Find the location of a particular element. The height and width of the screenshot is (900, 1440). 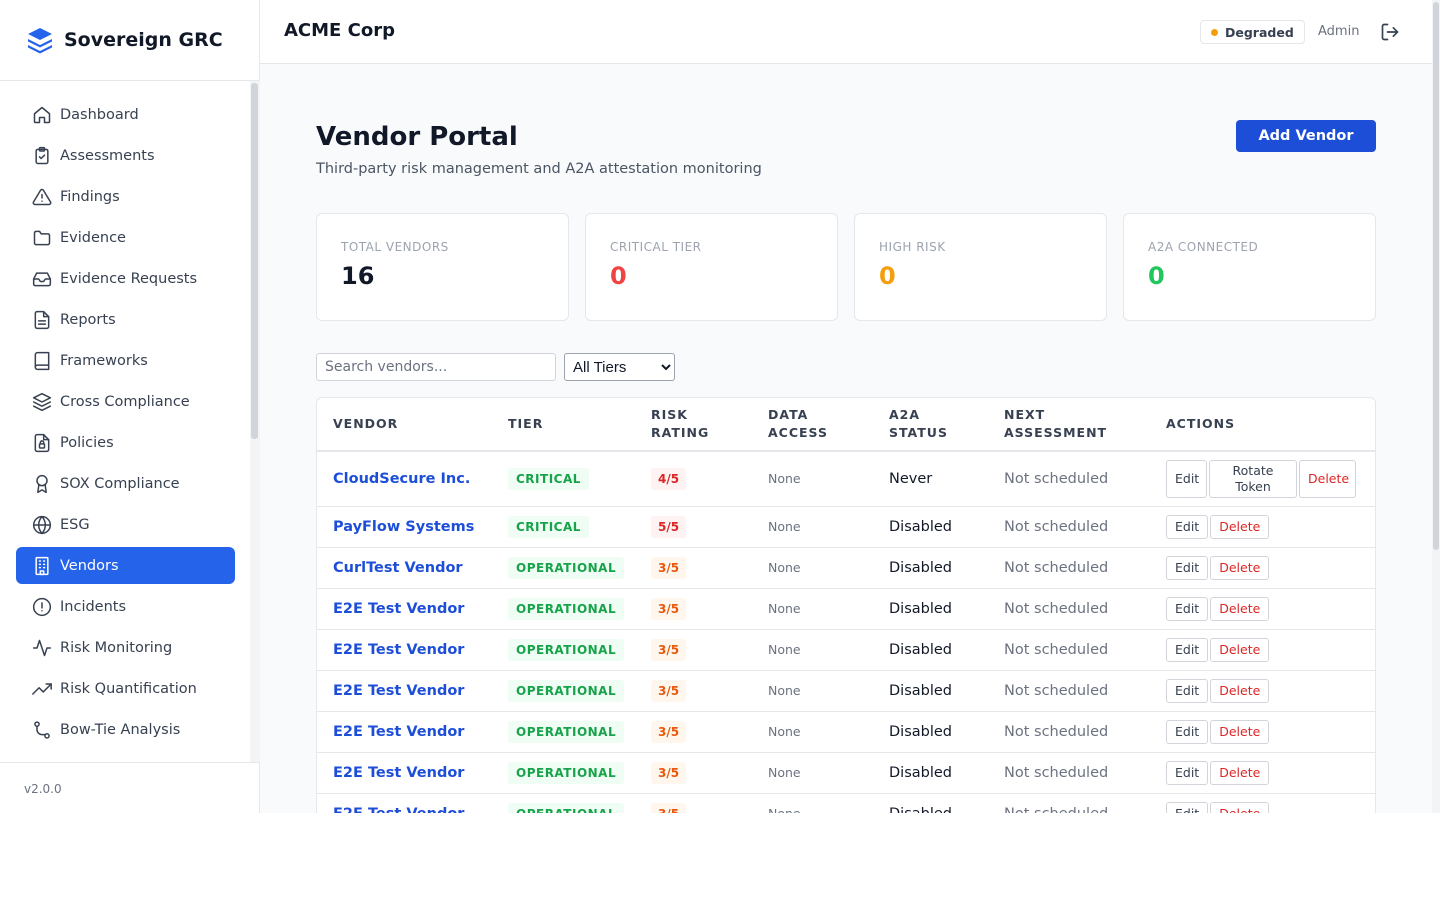

file-lock-icon is located at coordinates (42, 442).